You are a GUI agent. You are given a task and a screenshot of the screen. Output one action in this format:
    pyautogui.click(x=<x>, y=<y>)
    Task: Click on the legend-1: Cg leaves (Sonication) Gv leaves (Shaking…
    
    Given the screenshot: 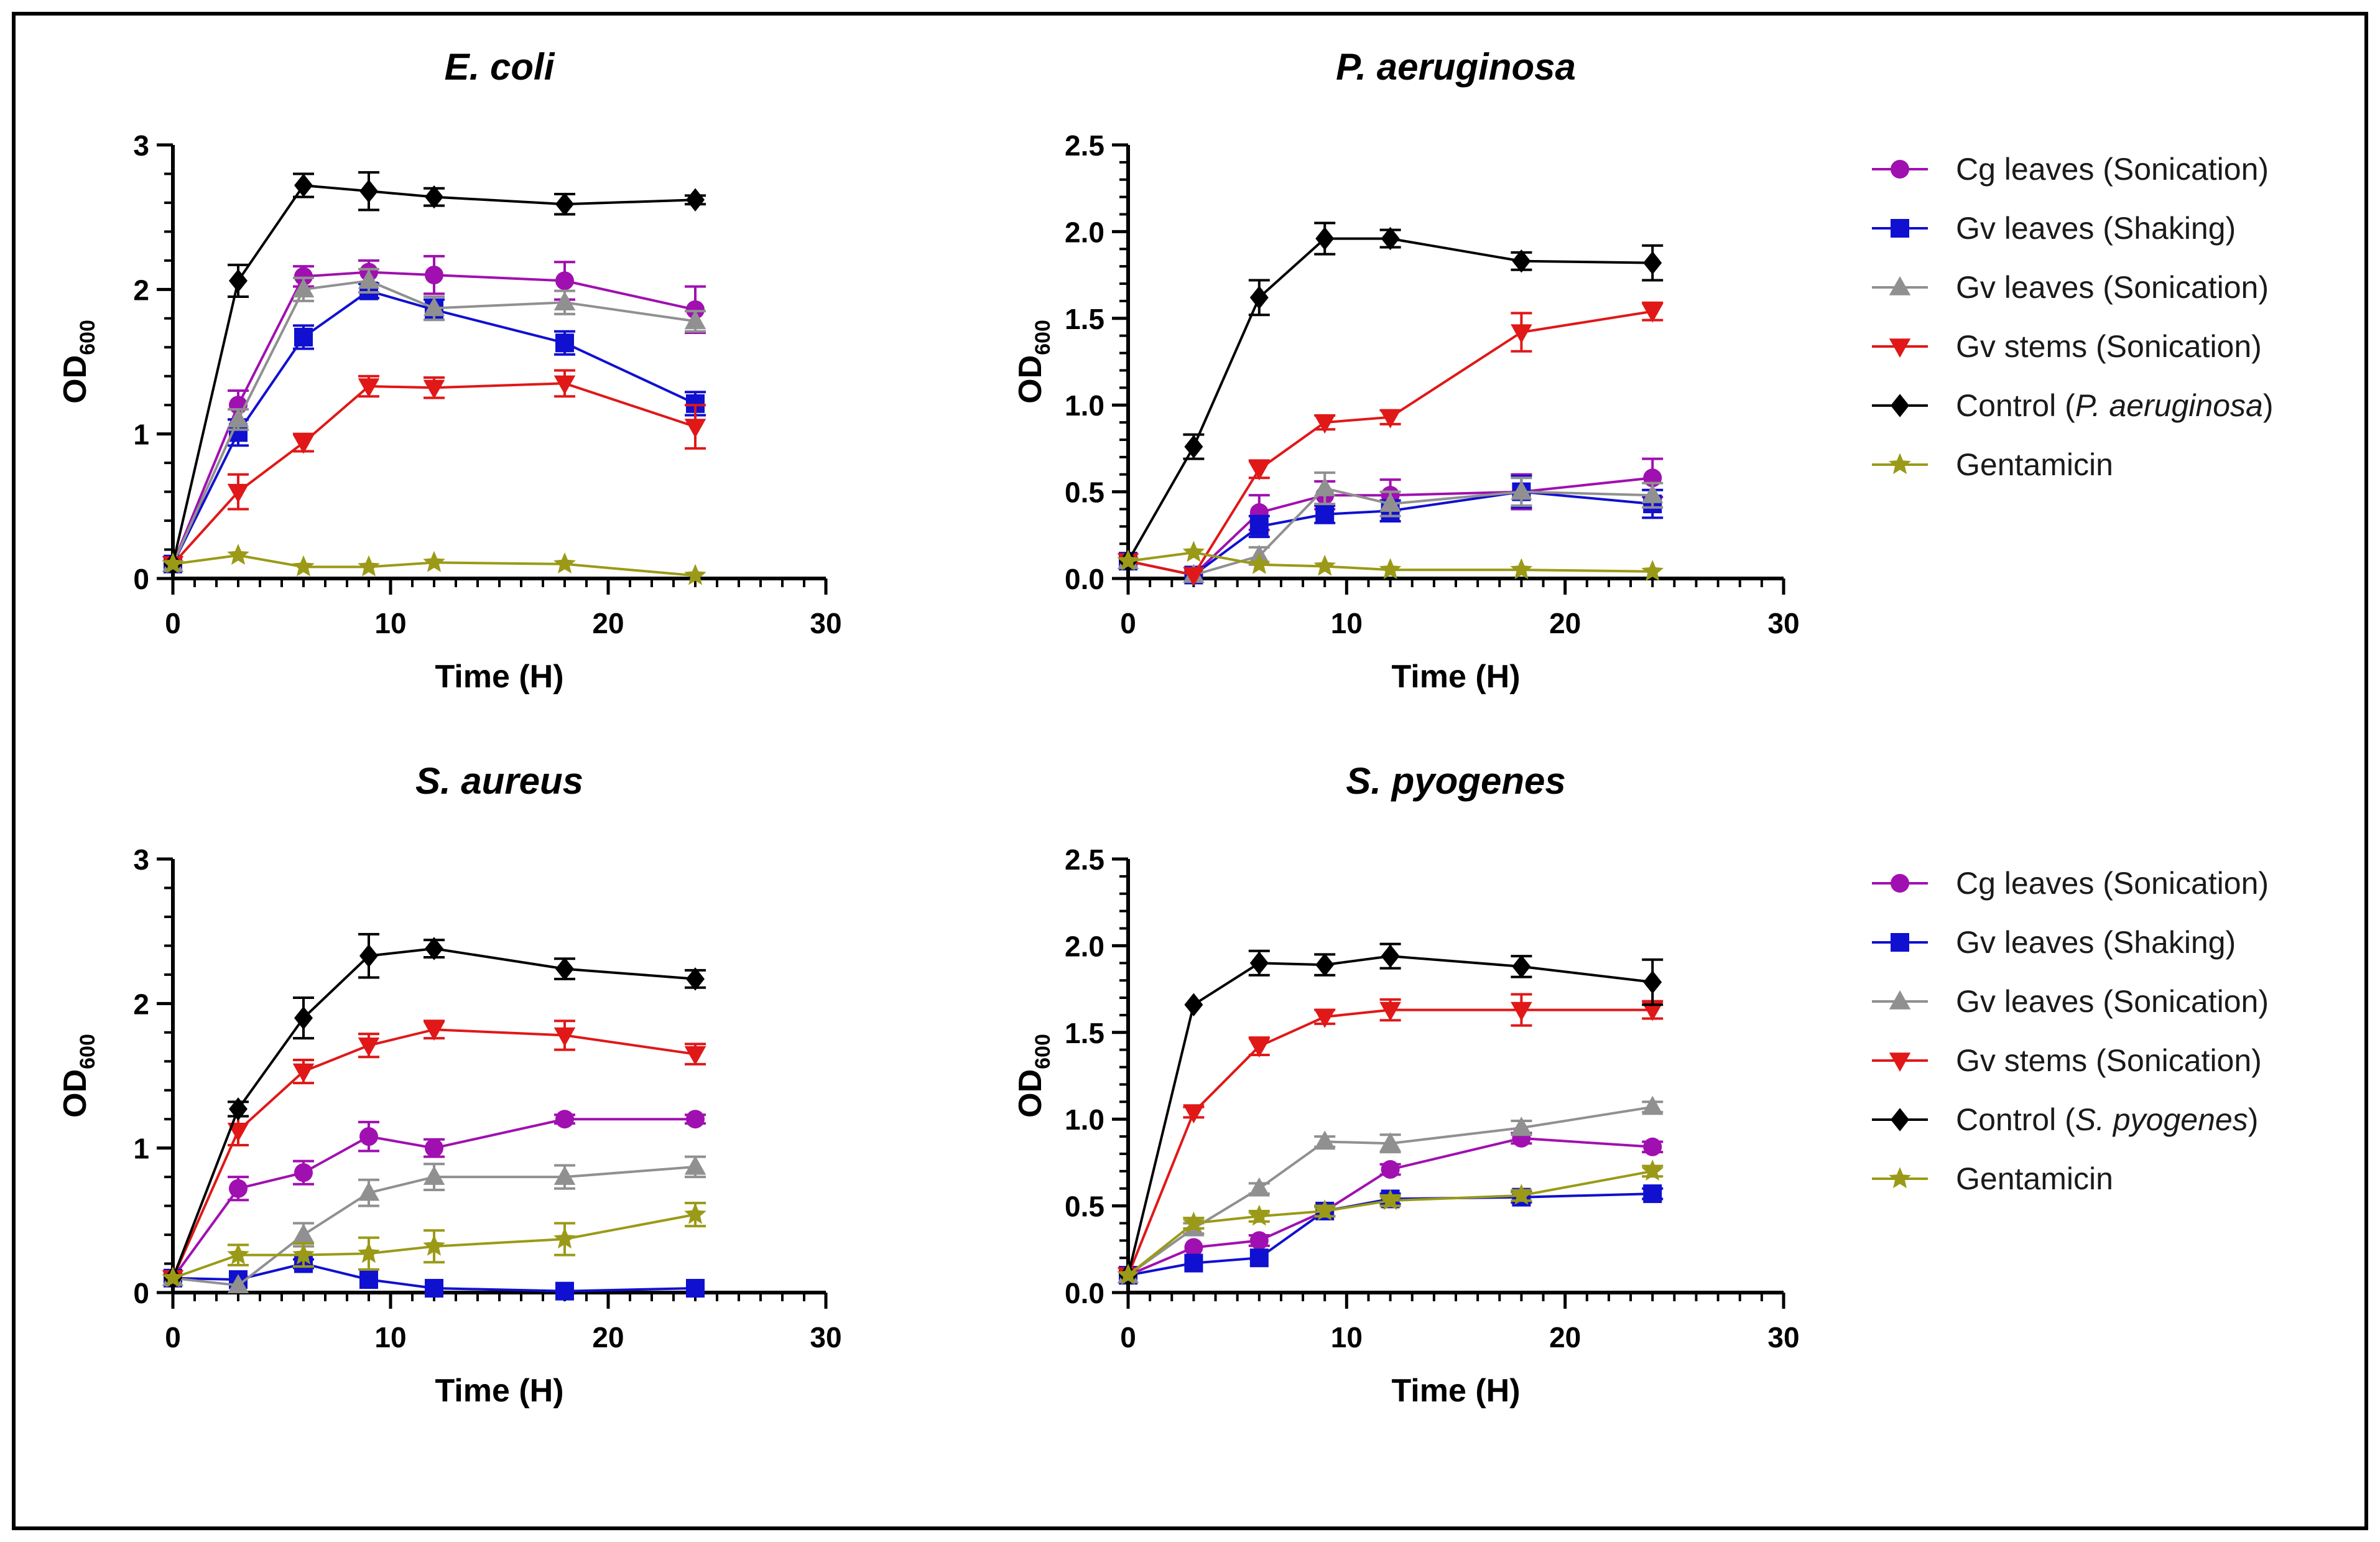 What is the action you would take?
    pyautogui.click(x=2073, y=317)
    